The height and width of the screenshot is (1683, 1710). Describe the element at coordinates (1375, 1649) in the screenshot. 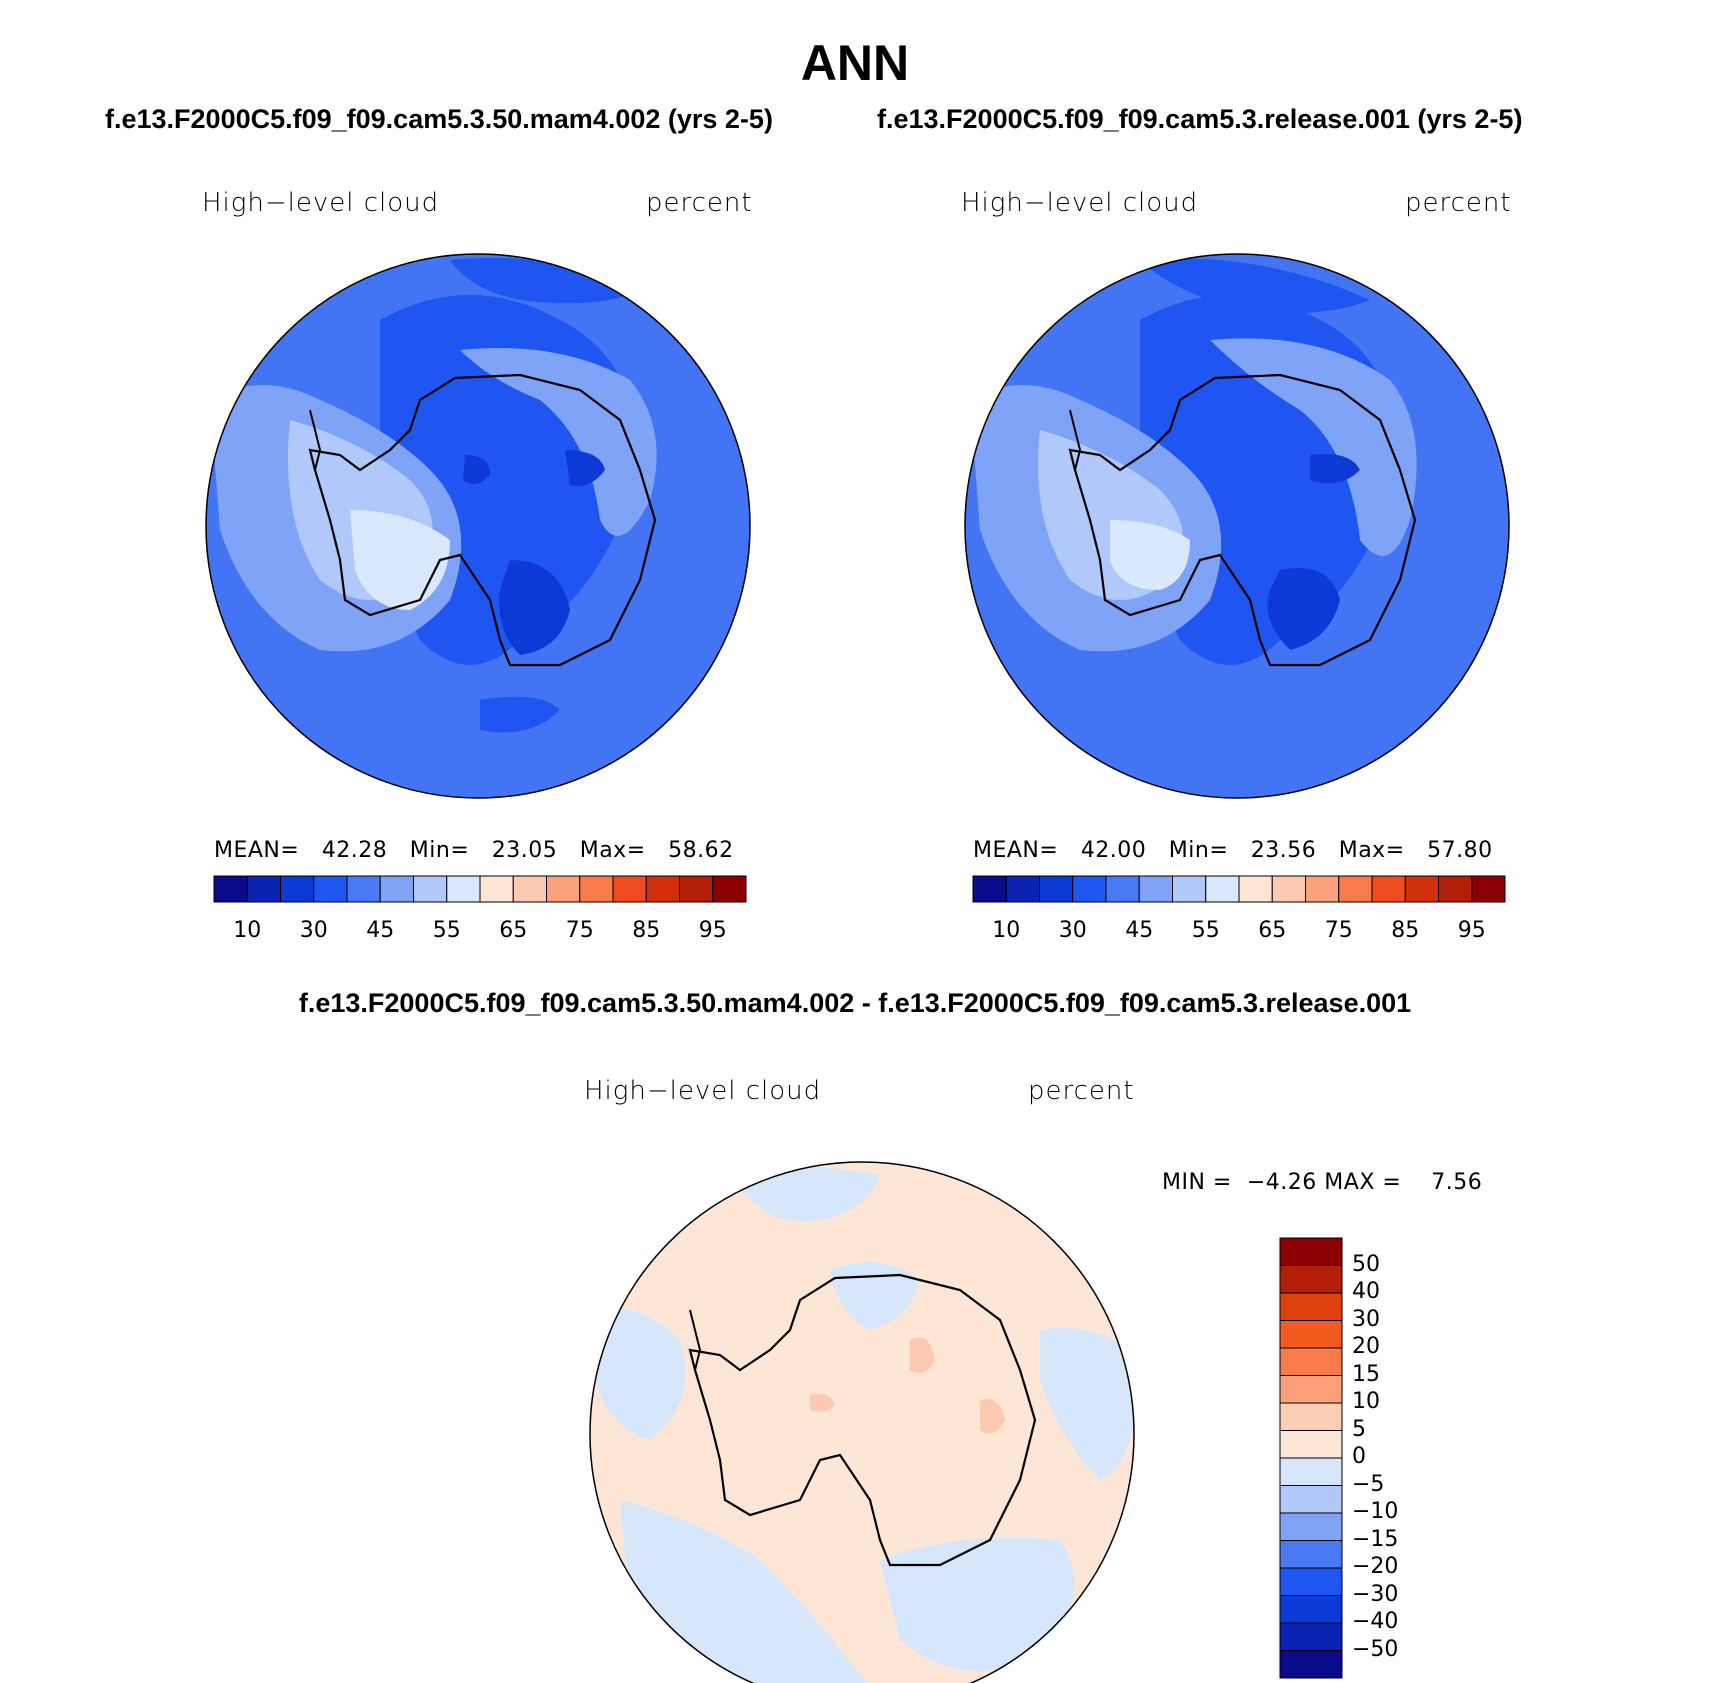

I see `colorbar-tick-label: −50` at that location.